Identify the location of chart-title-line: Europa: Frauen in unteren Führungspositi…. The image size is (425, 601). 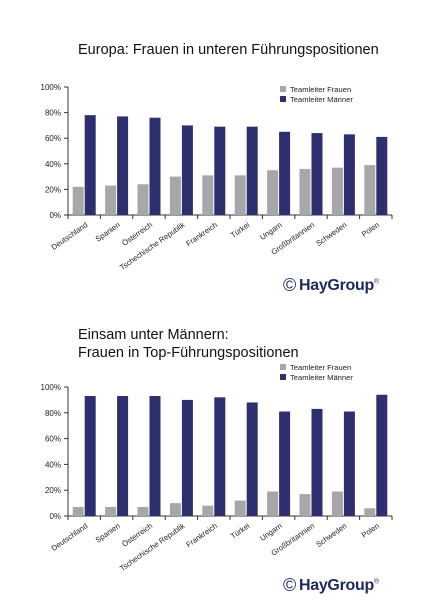
(228, 50).